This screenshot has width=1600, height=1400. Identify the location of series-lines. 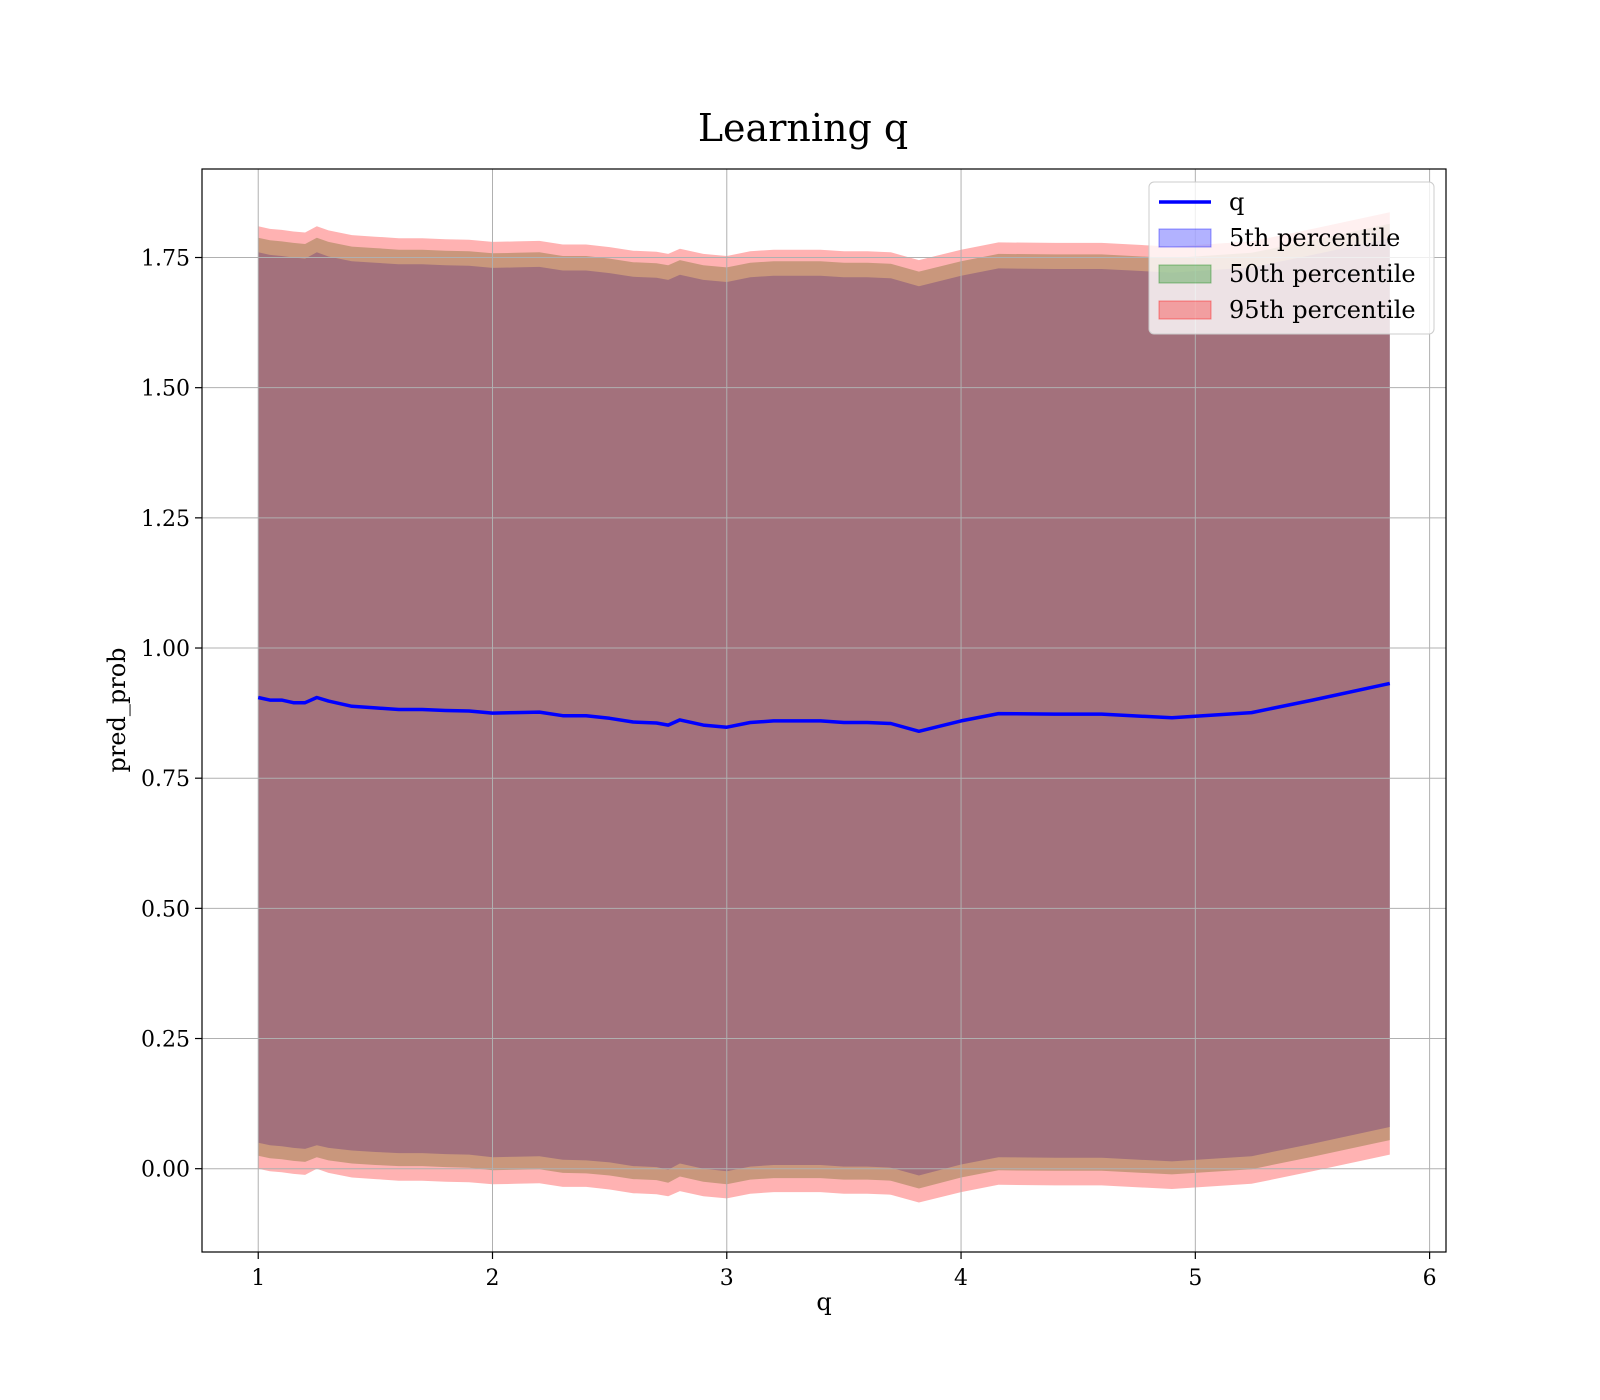
(824, 707).